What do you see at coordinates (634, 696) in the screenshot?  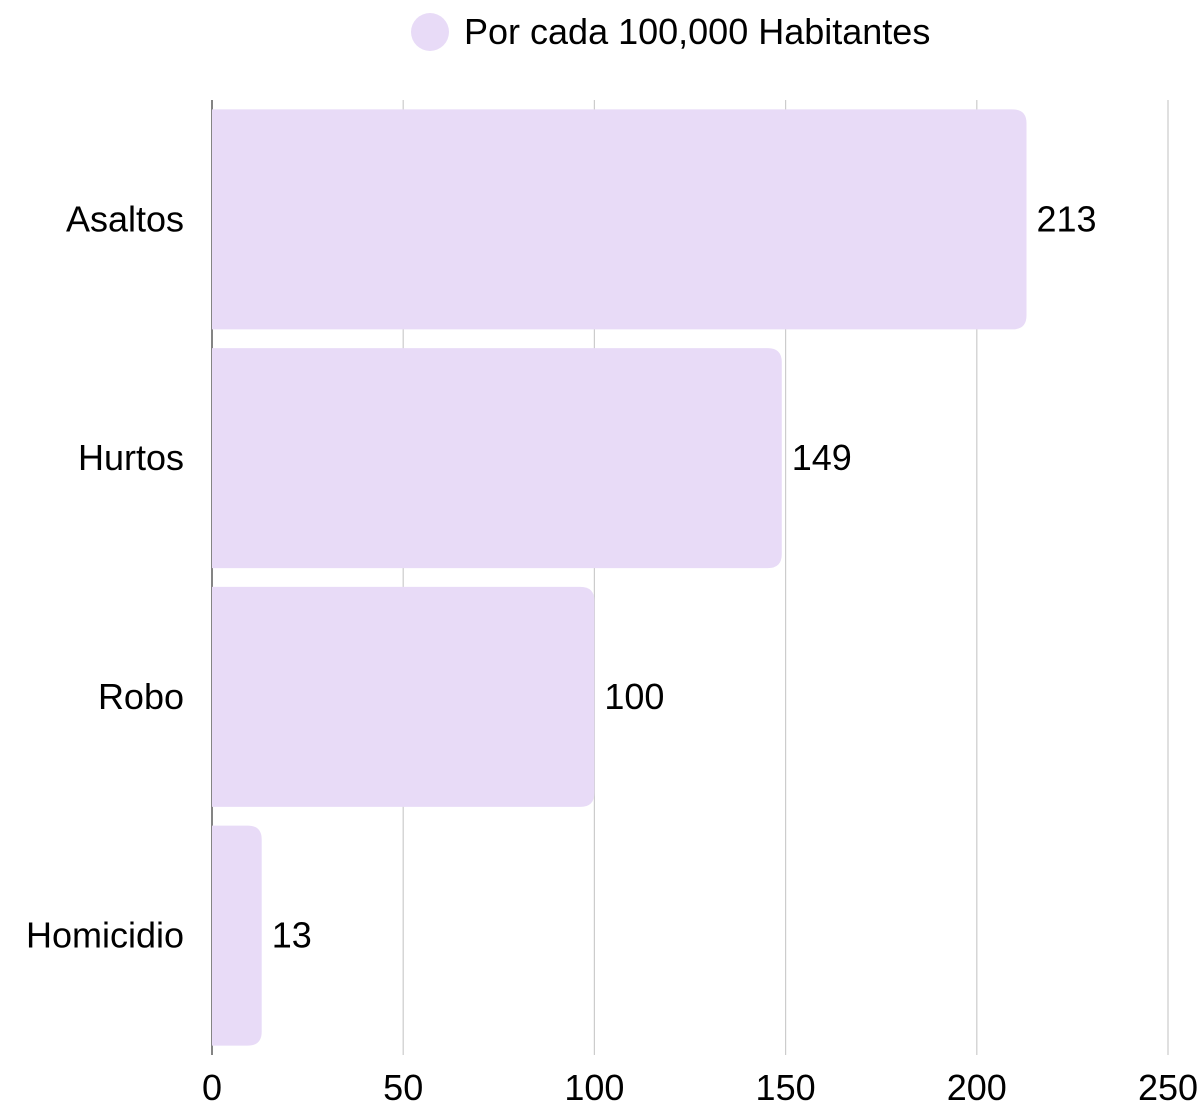 I see `value-label-robo: 100` at bounding box center [634, 696].